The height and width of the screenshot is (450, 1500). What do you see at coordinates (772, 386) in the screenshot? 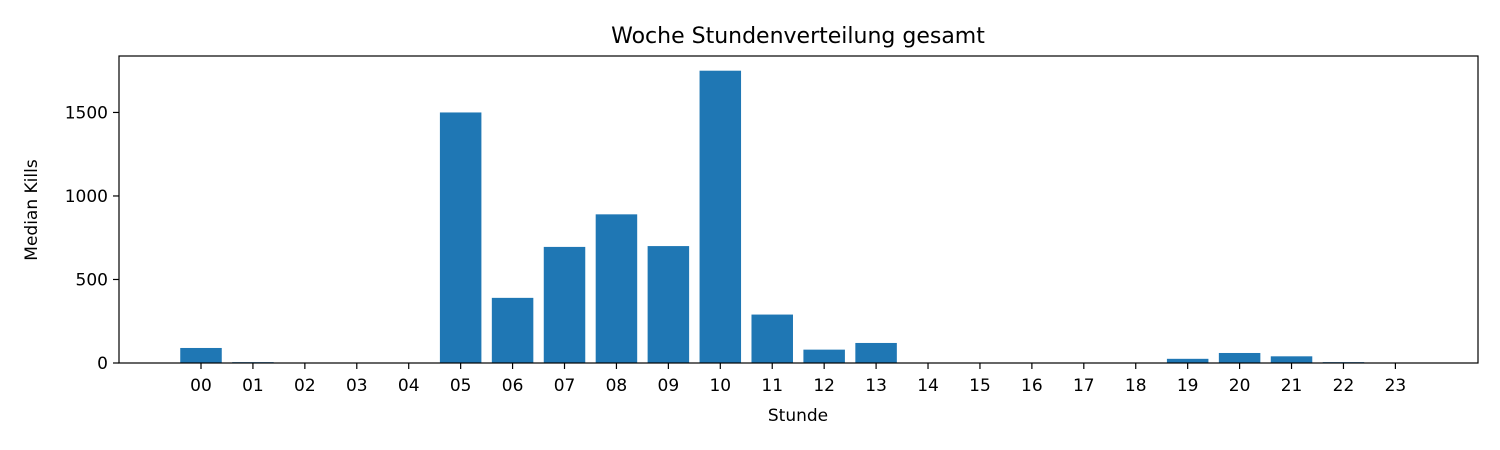
I see `x-tick-label: 11` at bounding box center [772, 386].